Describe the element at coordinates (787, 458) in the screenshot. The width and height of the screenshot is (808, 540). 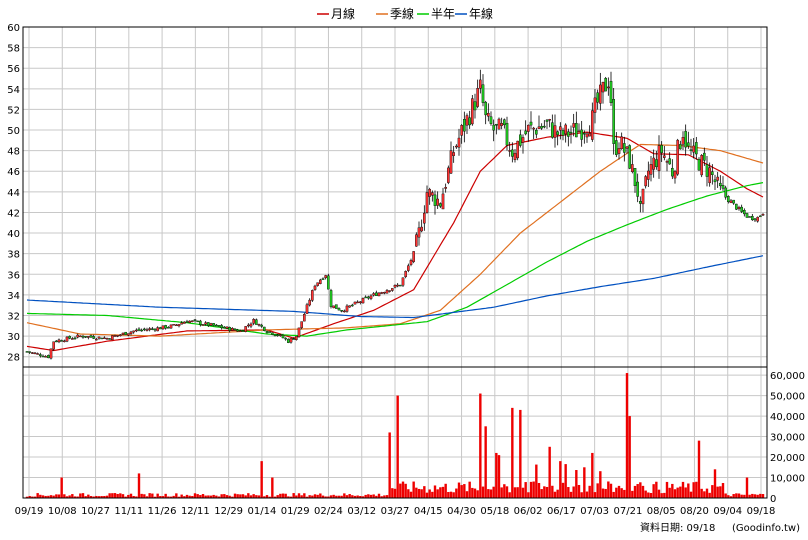
I see `volume-tick-label: 20,000` at that location.